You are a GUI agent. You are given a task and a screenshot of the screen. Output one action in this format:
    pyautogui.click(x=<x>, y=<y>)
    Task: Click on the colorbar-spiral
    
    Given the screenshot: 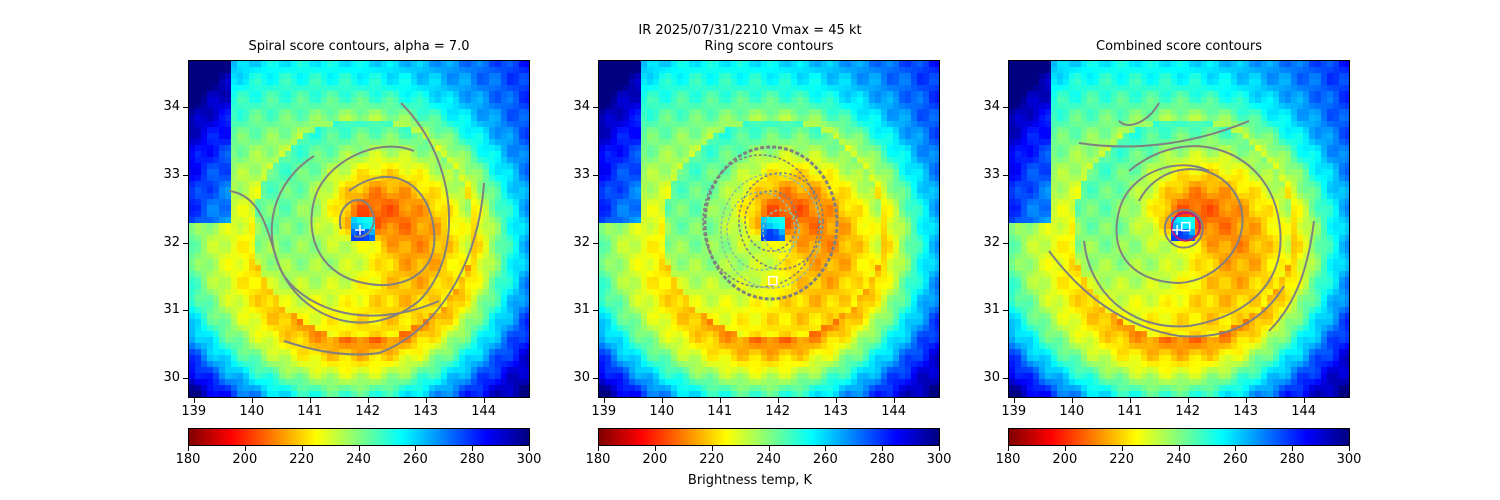 What is the action you would take?
    pyautogui.click(x=359, y=437)
    